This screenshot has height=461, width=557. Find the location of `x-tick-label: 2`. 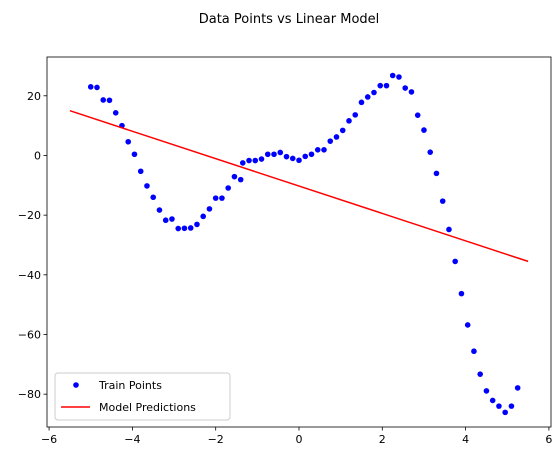

x-tick-label: 2 is located at coordinates (382, 439).